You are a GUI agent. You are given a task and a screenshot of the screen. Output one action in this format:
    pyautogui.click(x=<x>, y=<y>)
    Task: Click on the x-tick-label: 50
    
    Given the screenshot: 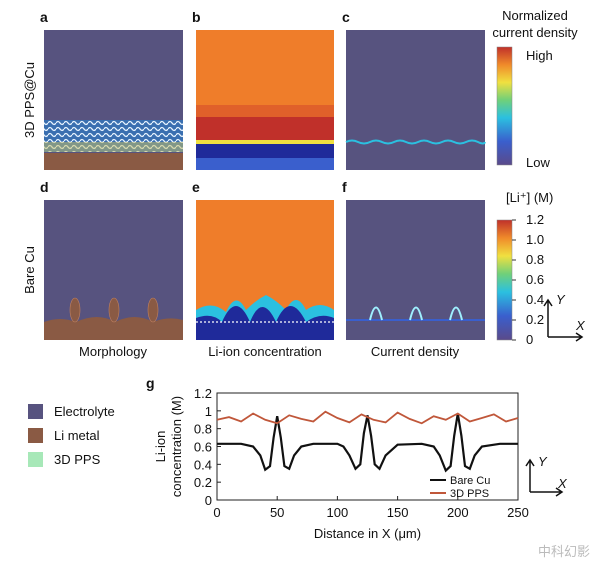 What is the action you would take?
    pyautogui.click(x=277, y=512)
    